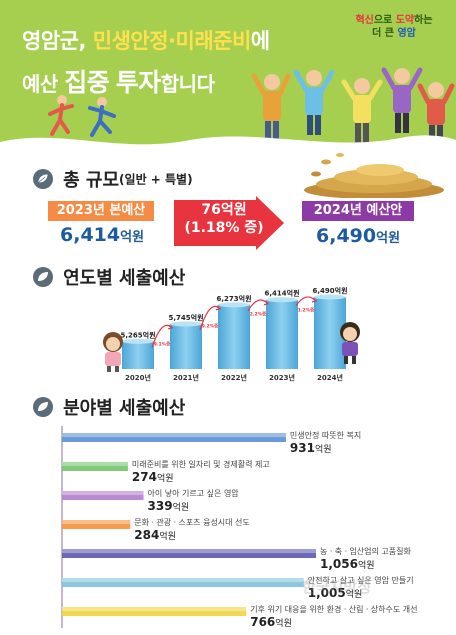  What do you see at coordinates (153, 477) in the screenshot?
I see `field-value-label: 274억원` at bounding box center [153, 477].